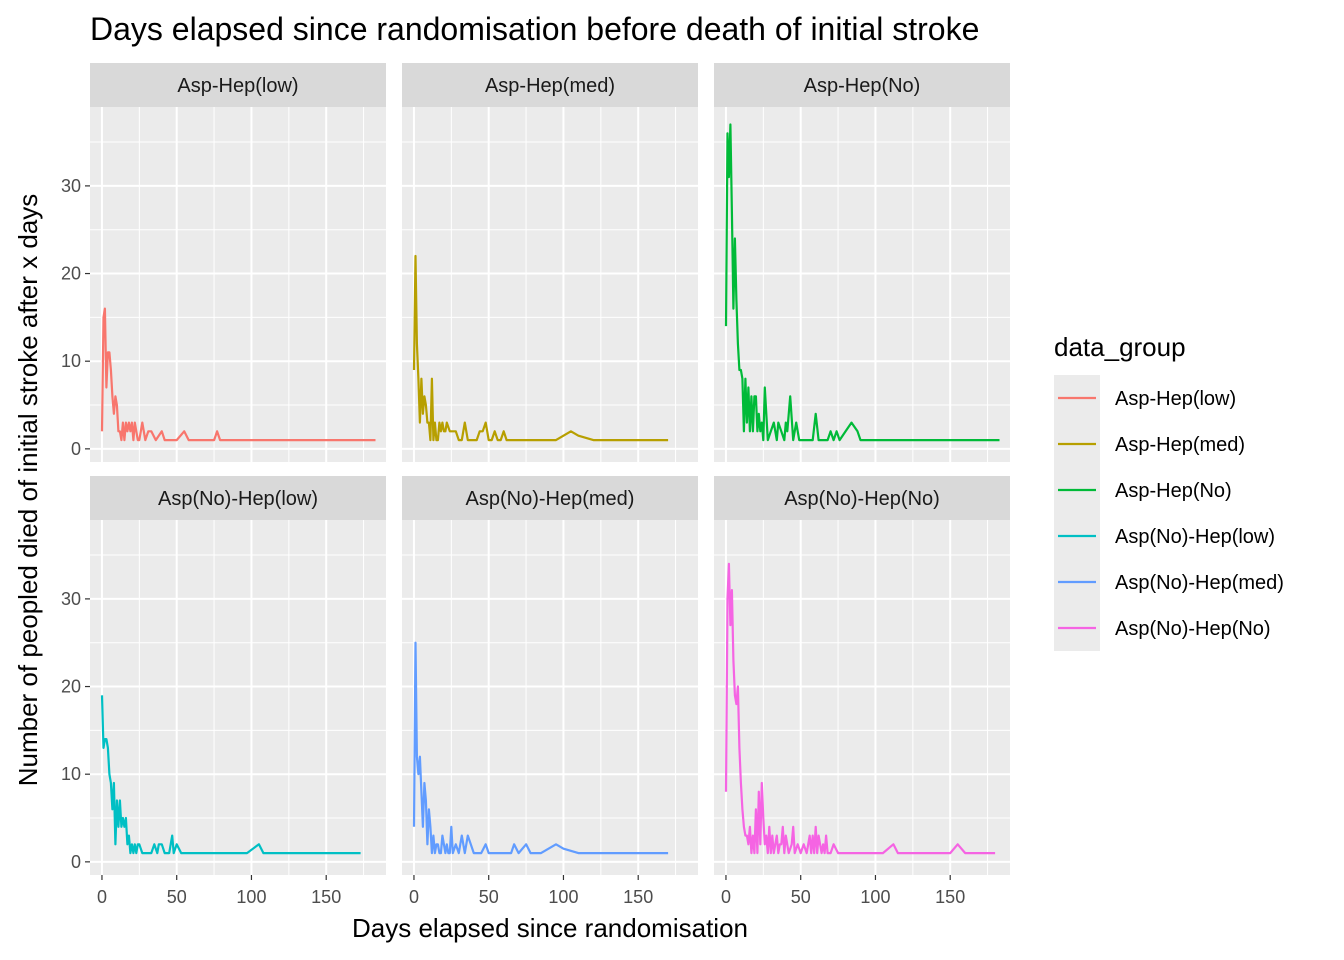  I want to click on series-line-asp-hep-no, so click(862, 282).